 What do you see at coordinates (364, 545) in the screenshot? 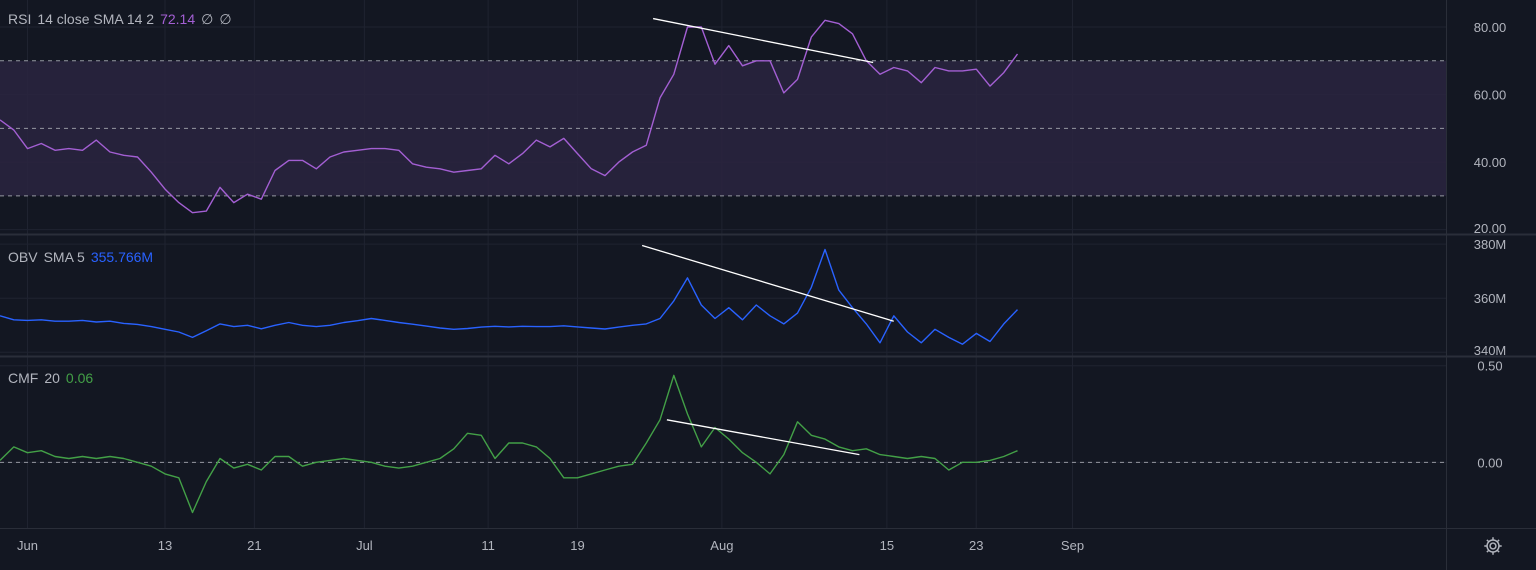
I see `x-tick-label-3: Jul` at bounding box center [364, 545].